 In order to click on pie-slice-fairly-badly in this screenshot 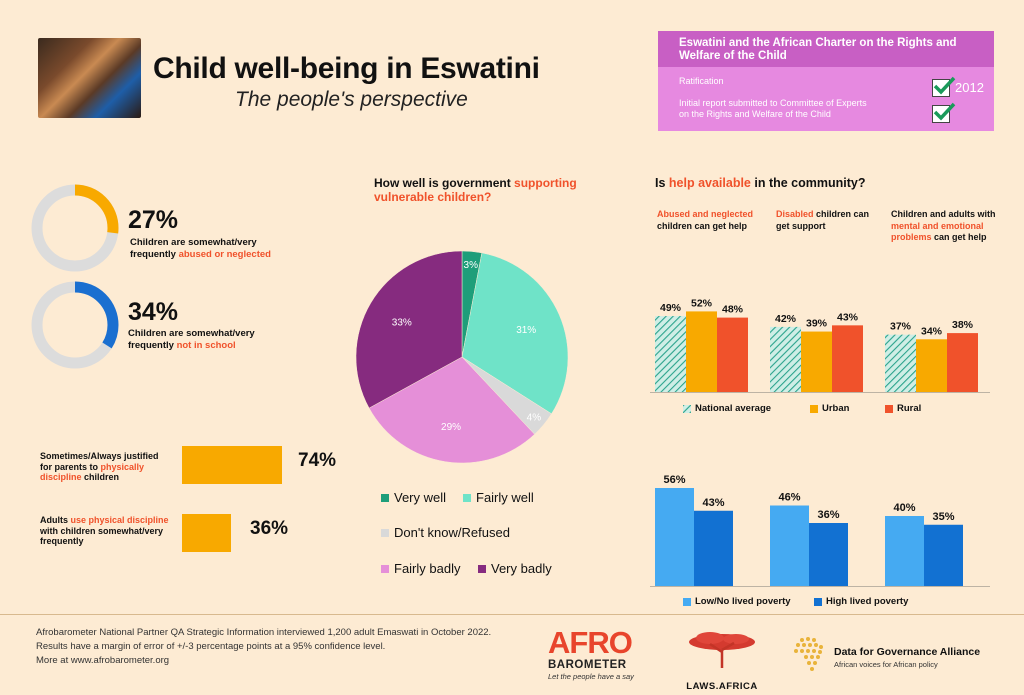, I will do `click(451, 410)`.